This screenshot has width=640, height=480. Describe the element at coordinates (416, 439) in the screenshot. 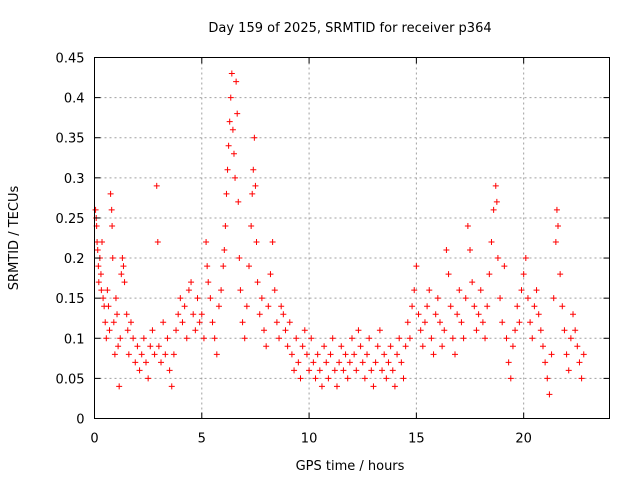

I see `x-tick-label: 15` at that location.